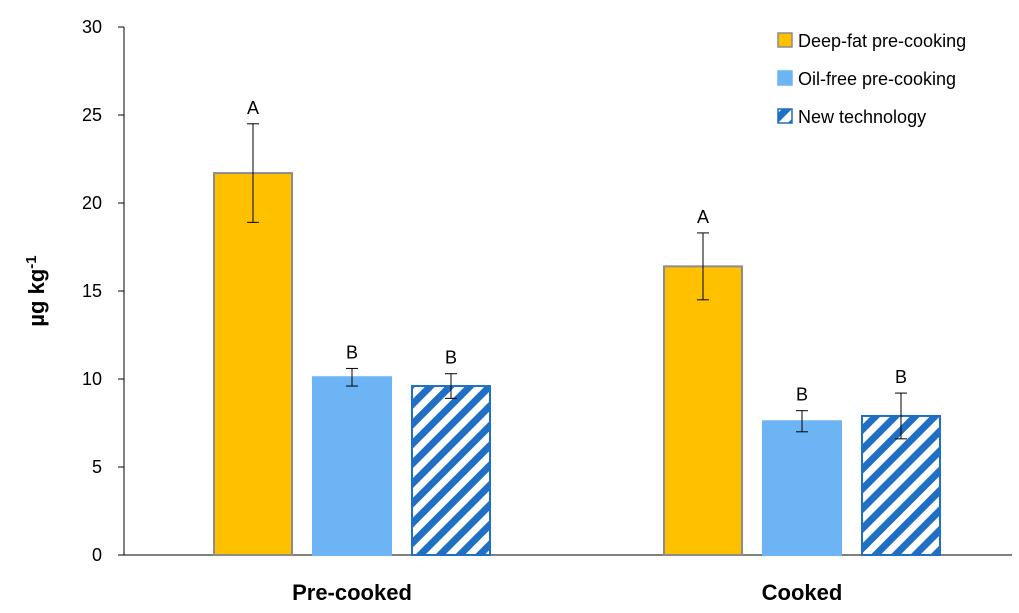 This screenshot has height=613, width=1019. What do you see at coordinates (862, 117) in the screenshot?
I see `legend-label: New technology` at bounding box center [862, 117].